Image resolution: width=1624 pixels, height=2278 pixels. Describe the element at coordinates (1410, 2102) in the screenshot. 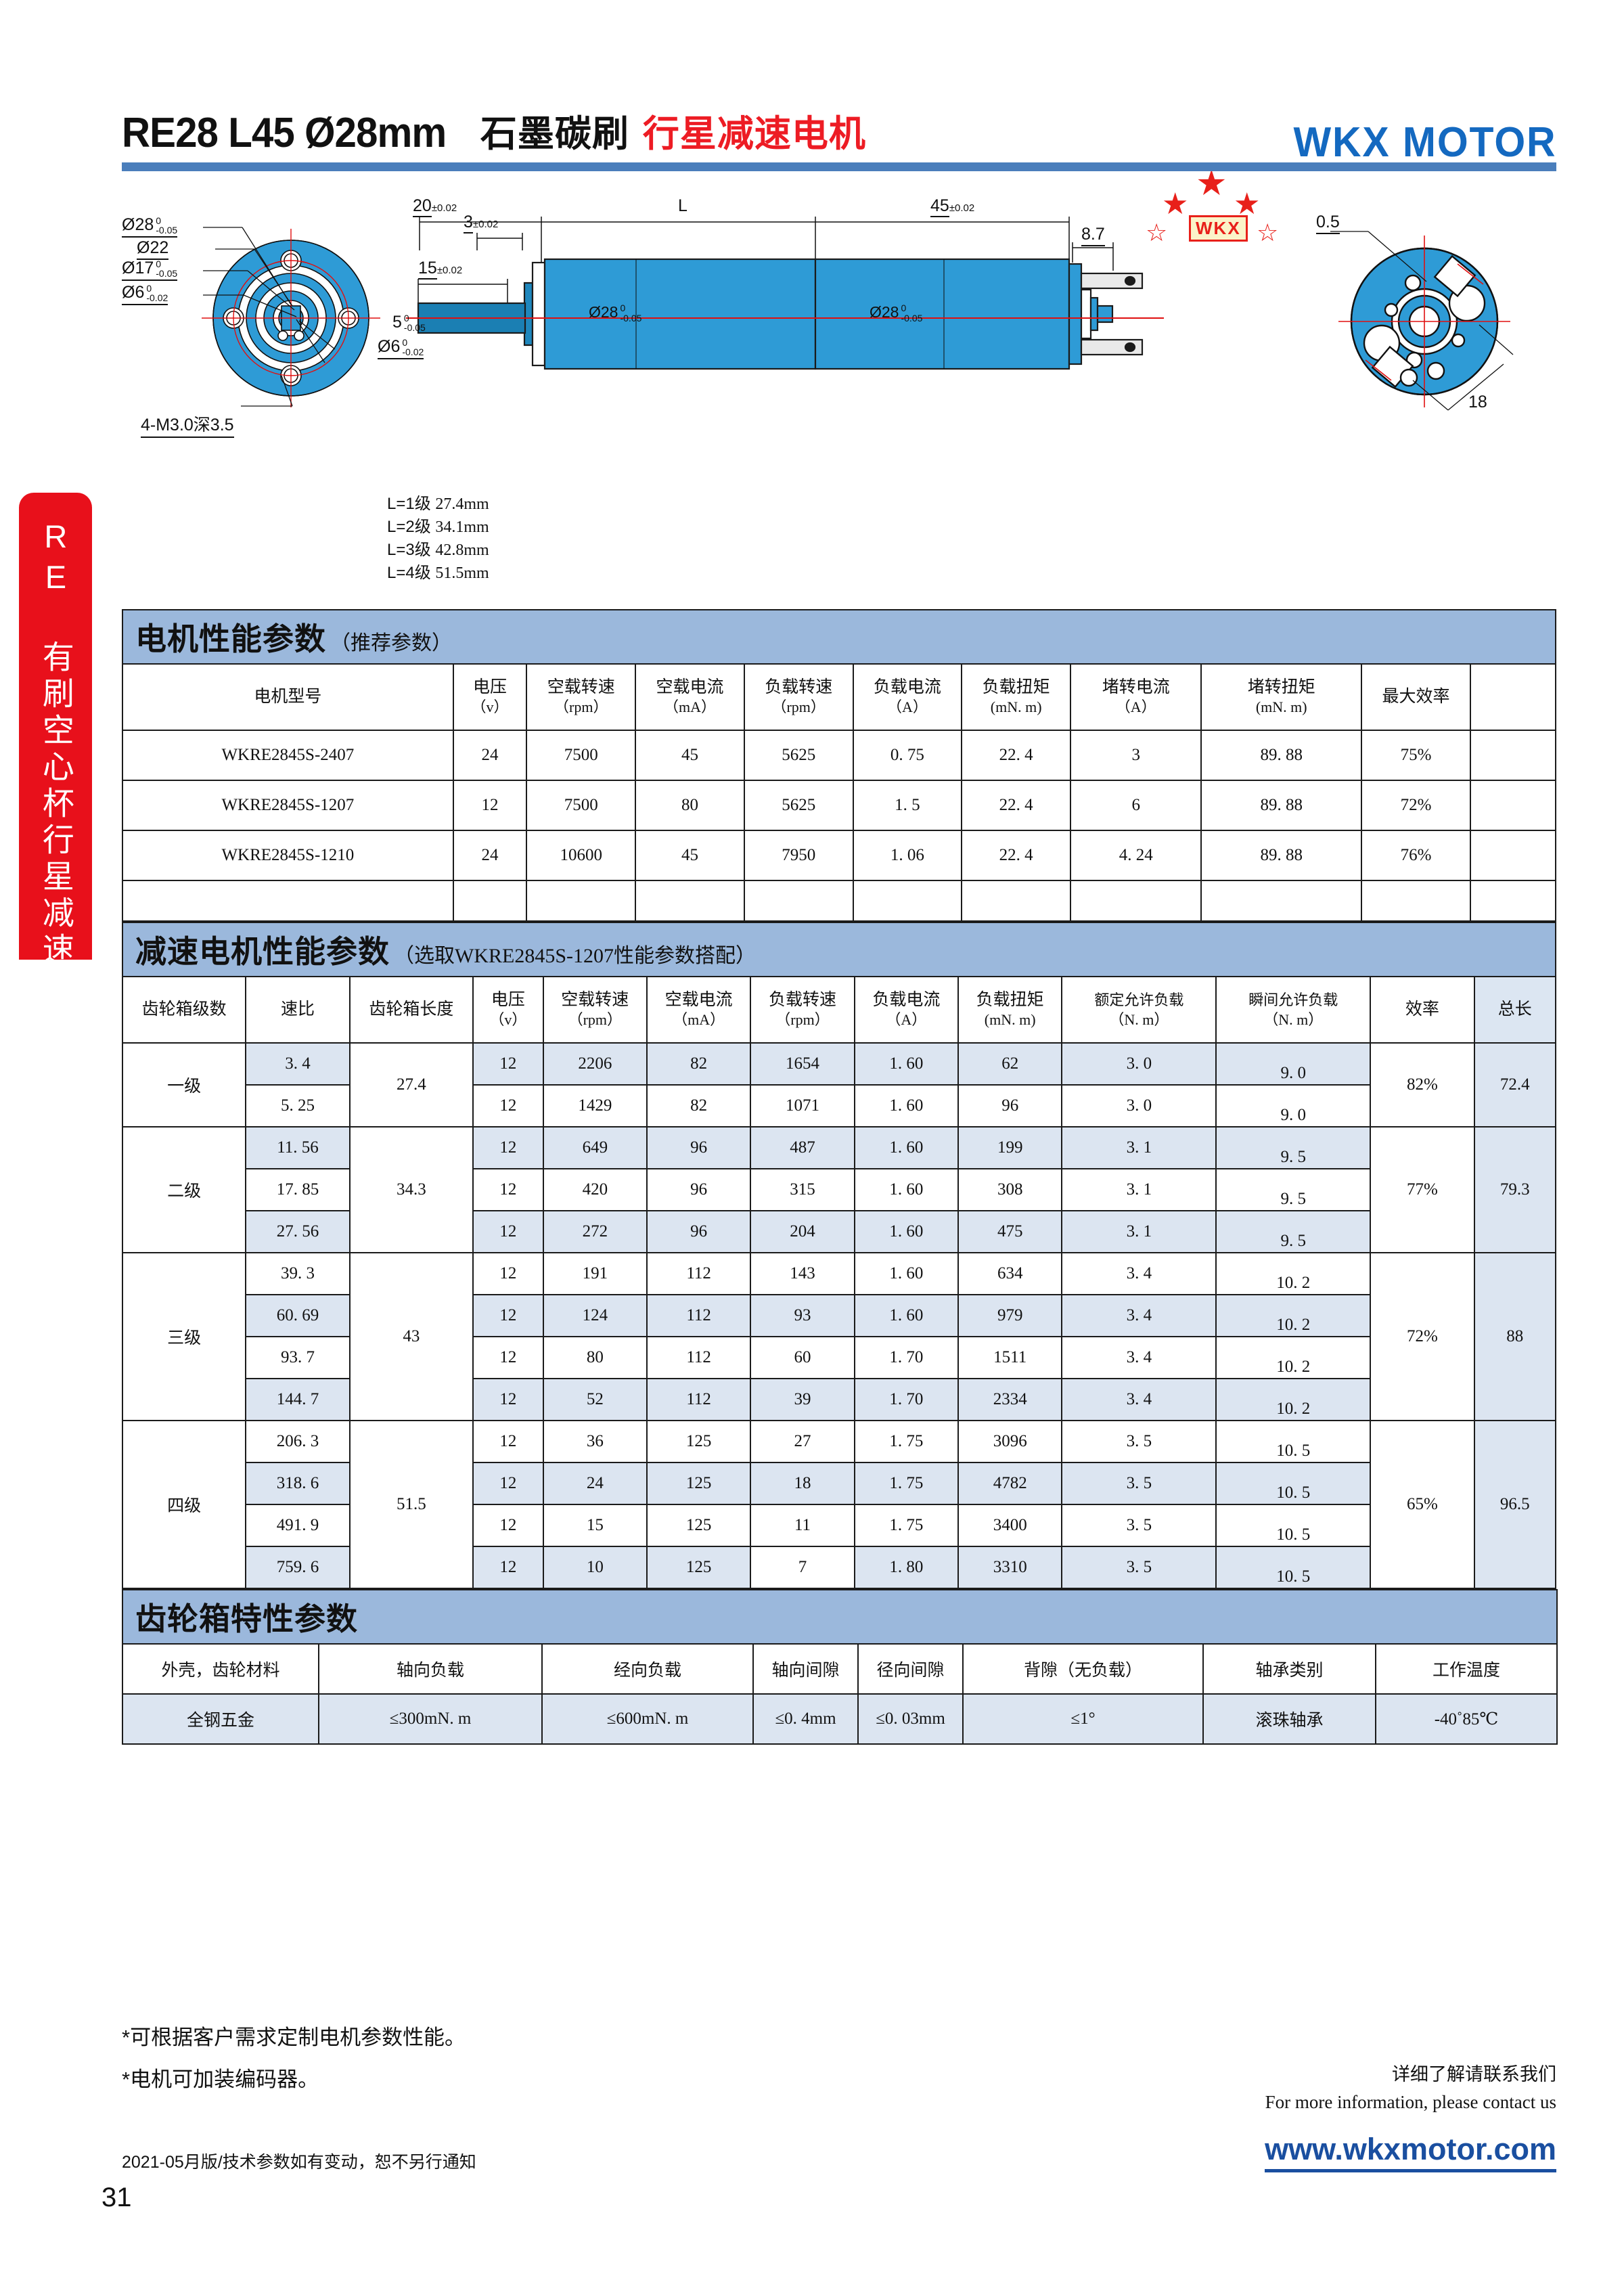

I see `contact-en: For more information, please contact us` at that location.